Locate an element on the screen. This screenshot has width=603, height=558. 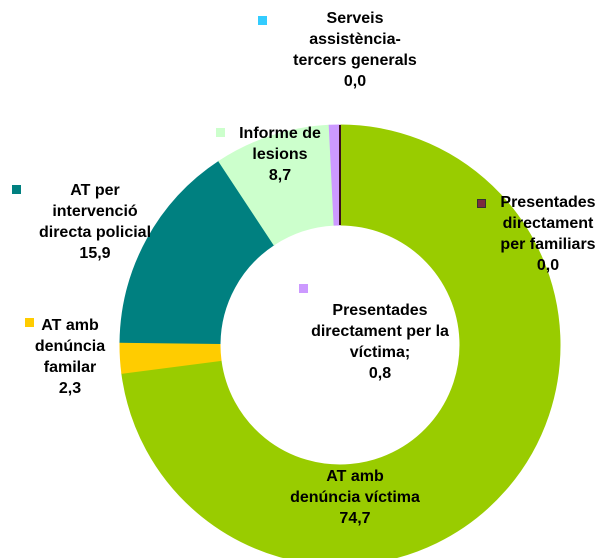
category-label: AT per intervenció directa policial is located at coordinates (95, 211).